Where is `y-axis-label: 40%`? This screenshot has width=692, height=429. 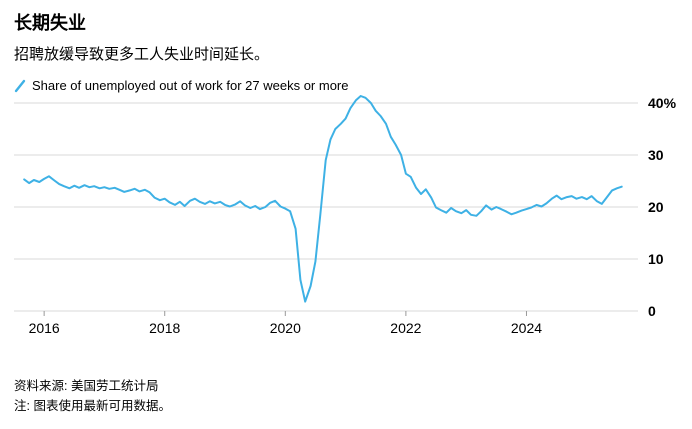
y-axis-label: 40% is located at coordinates (662, 103).